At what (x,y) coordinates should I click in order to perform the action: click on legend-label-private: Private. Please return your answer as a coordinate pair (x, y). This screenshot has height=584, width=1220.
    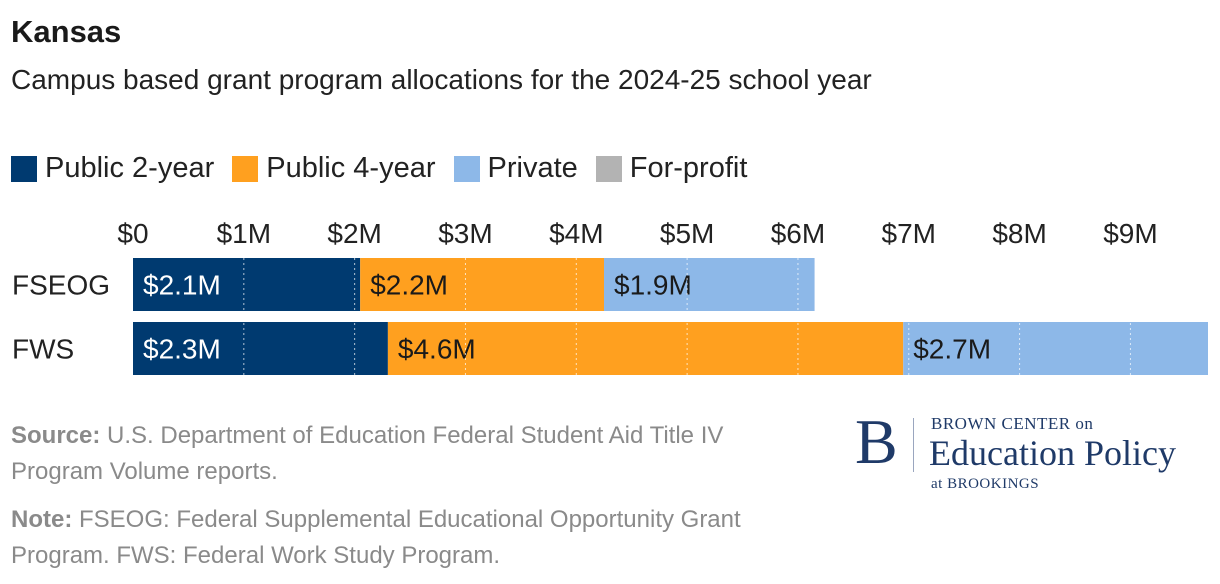
    Looking at the image, I should click on (532, 168).